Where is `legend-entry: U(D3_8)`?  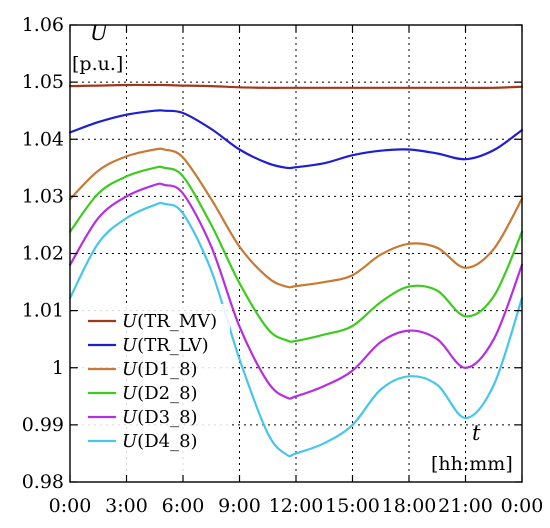 legend-entry: U(D3_8) is located at coordinates (160, 417).